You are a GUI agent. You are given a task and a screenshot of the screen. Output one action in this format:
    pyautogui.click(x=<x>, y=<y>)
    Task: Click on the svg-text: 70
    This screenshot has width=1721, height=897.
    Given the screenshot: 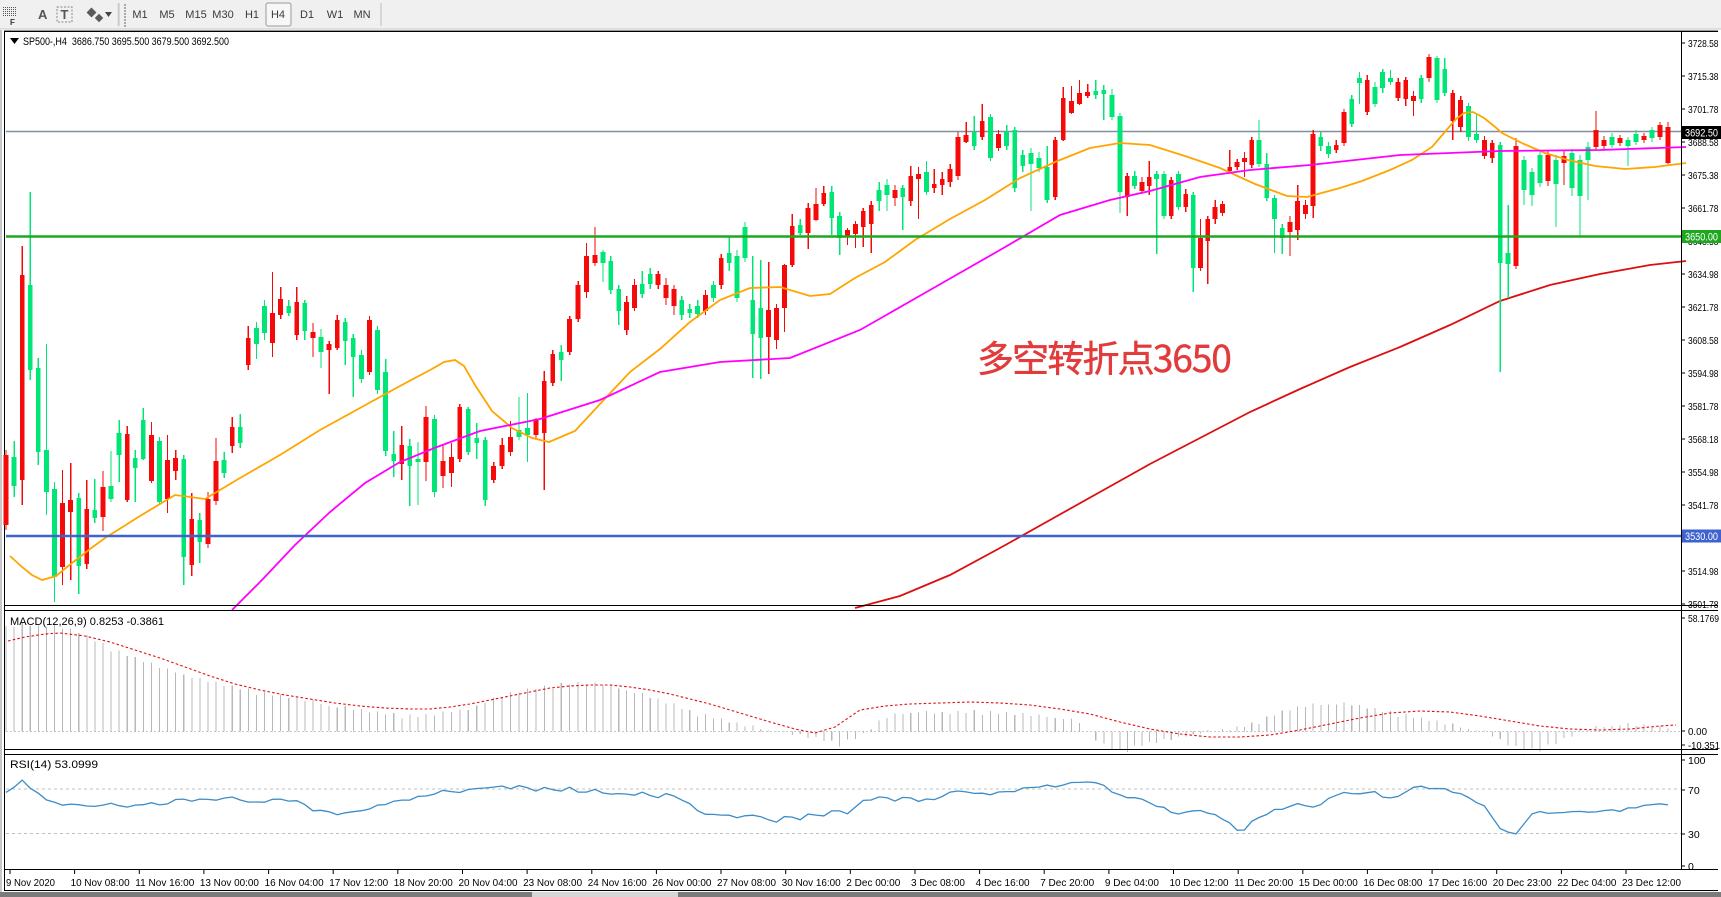 What is the action you would take?
    pyautogui.click(x=1694, y=791)
    